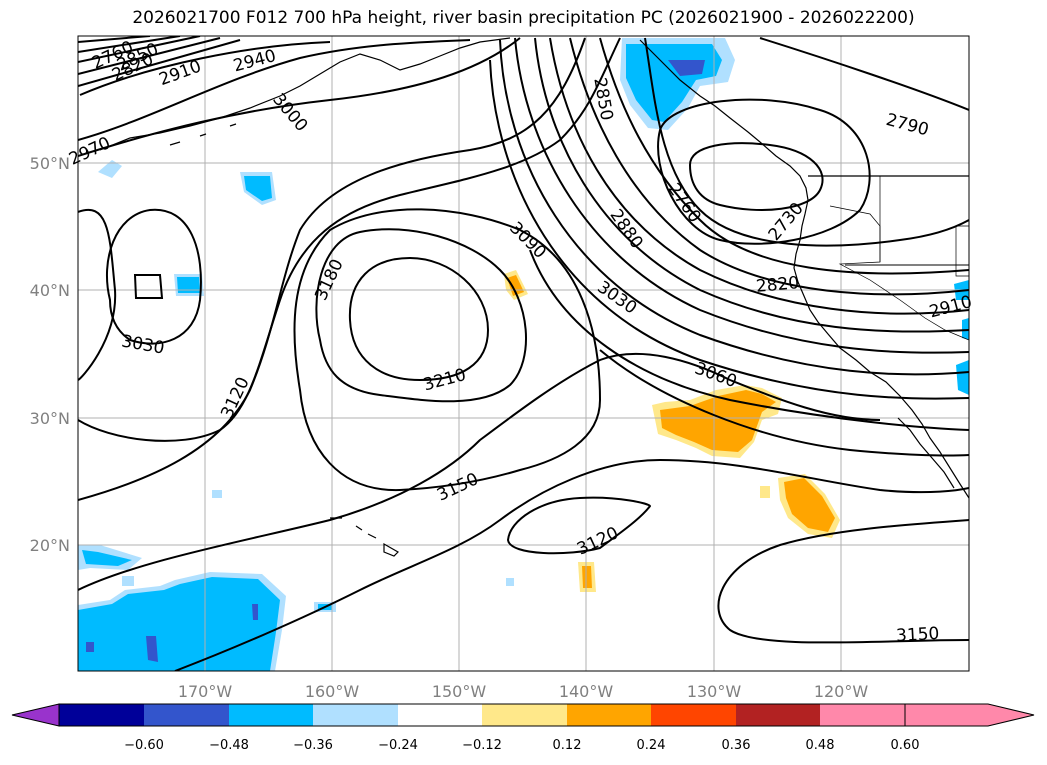 The height and width of the screenshot is (765, 1047). I want to click on contour-label: 2820, so click(777, 285).